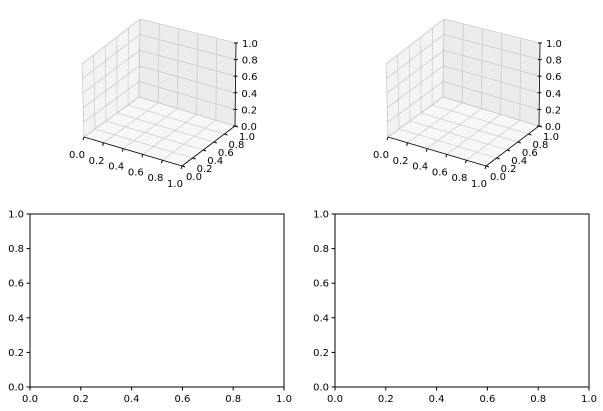 This screenshot has height=411, width=603. Describe the element at coordinates (551, 137) in the screenshot. I see `subplot-2-y-tick-label: 1.0` at that location.